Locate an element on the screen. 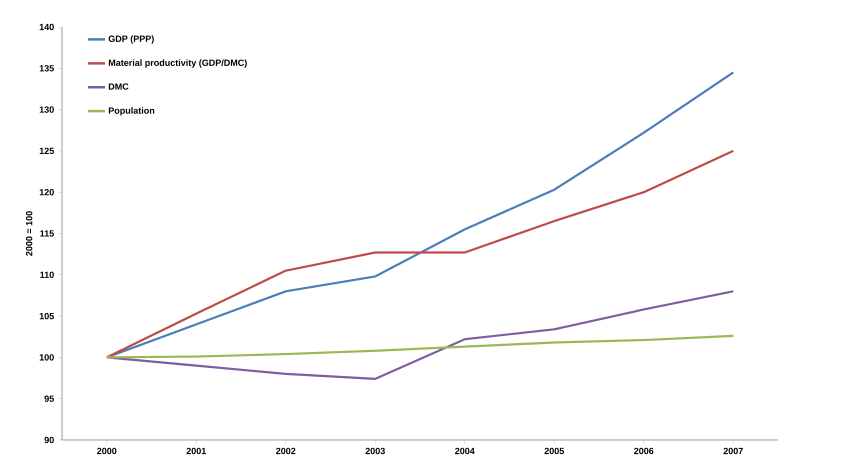  legend-label: Material productivity (GDP/DMC) is located at coordinates (177, 63).